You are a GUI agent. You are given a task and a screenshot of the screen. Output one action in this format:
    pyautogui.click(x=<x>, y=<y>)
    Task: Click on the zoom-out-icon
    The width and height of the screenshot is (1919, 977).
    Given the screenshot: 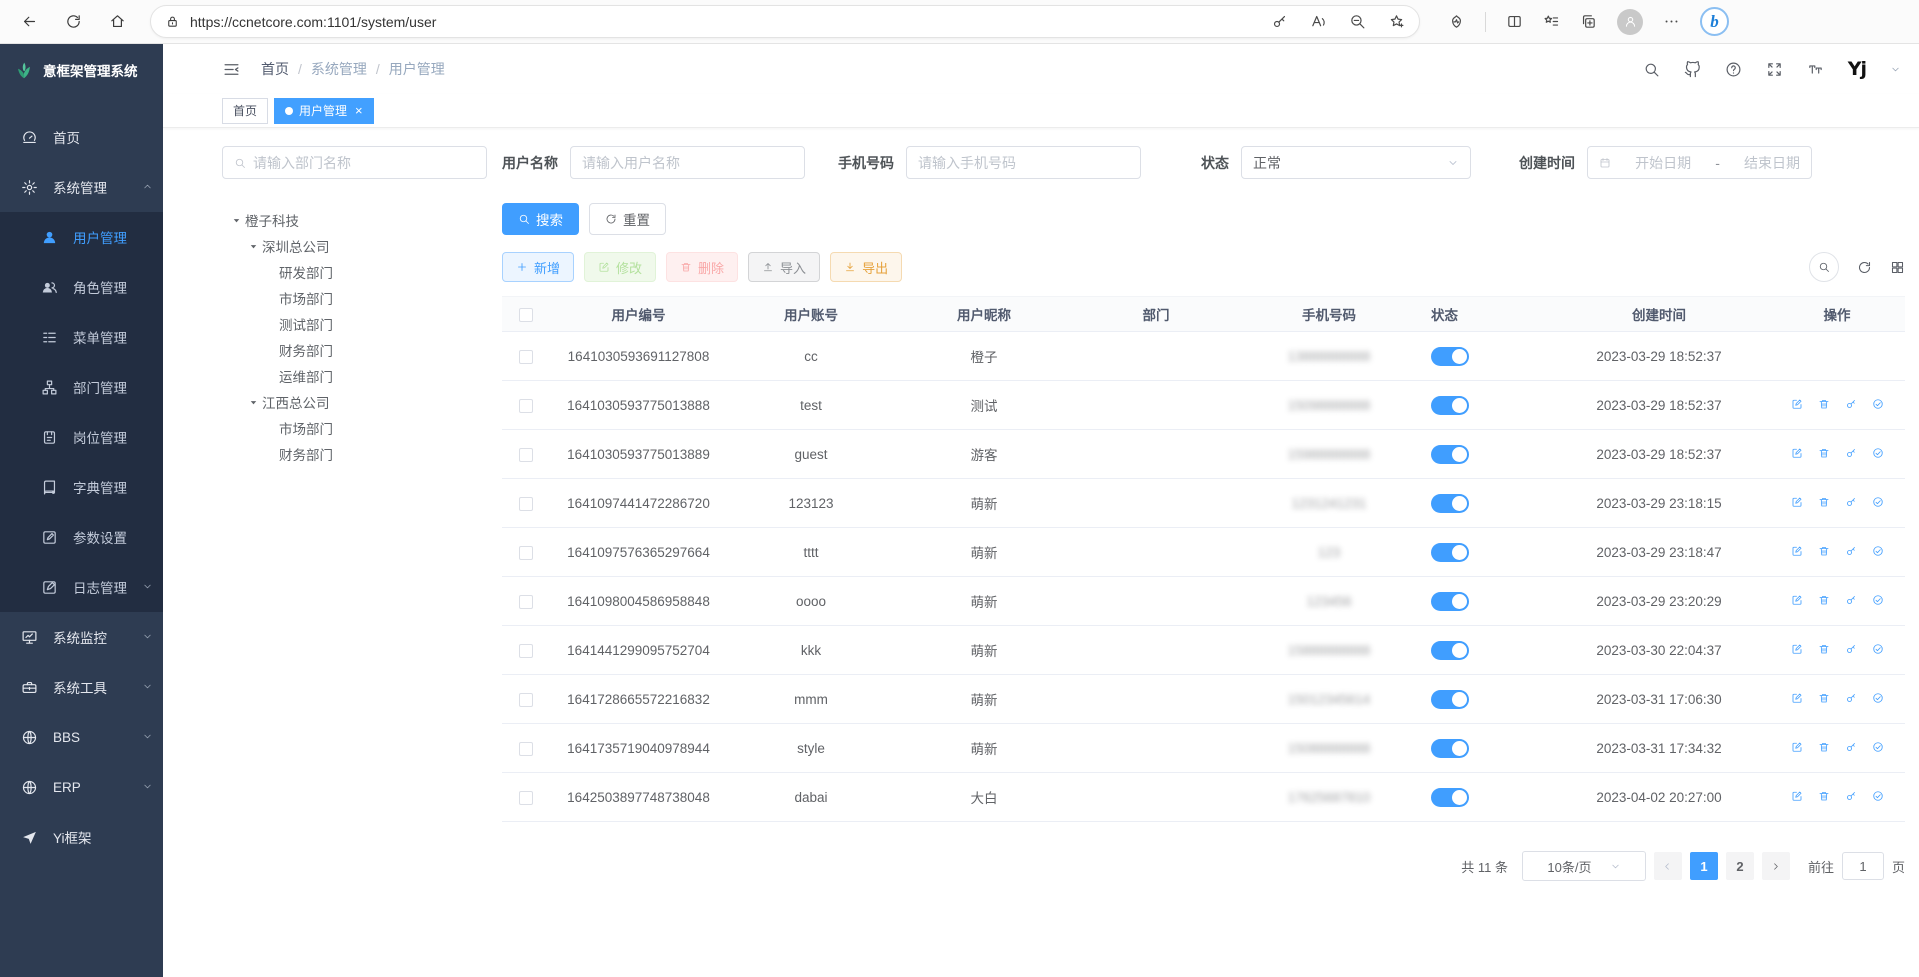 What is the action you would take?
    pyautogui.click(x=1357, y=21)
    